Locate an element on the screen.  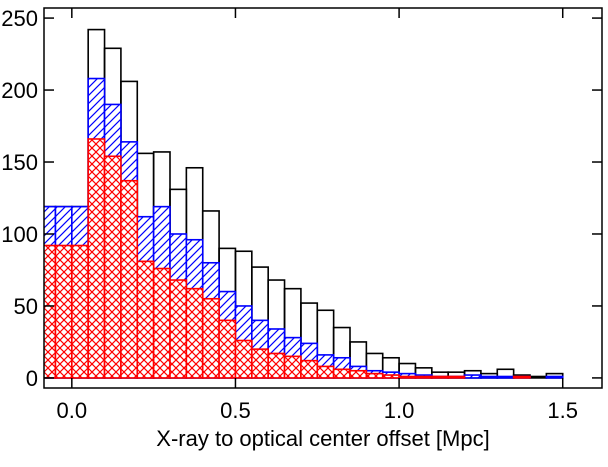
y-tick-label: 50 is located at coordinates (26, 306).